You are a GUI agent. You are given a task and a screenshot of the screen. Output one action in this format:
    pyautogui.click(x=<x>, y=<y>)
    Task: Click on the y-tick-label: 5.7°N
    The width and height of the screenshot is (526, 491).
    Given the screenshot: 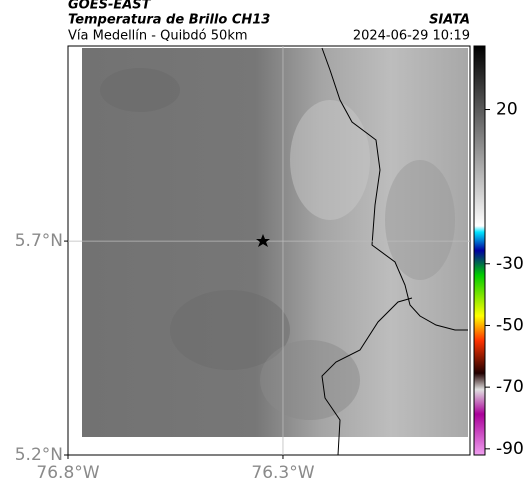 What is the action you would take?
    pyautogui.click(x=39, y=241)
    